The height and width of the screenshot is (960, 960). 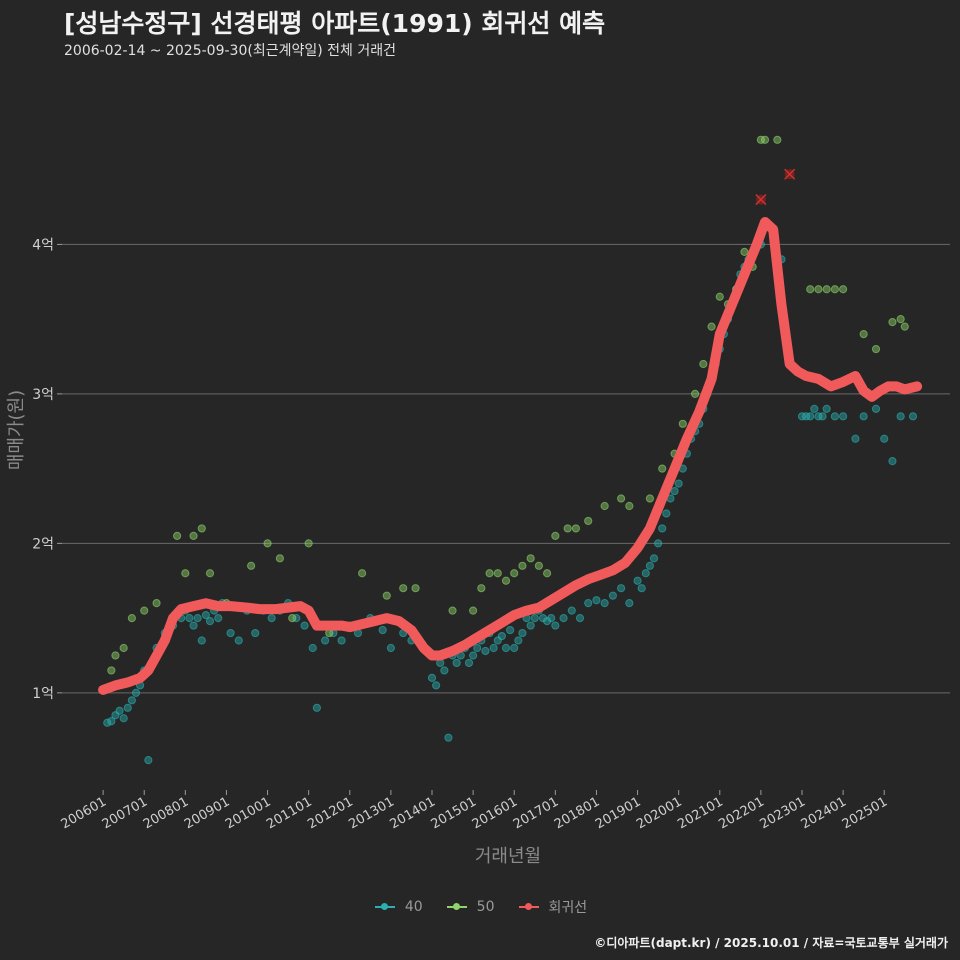 What do you see at coordinates (289, 813) in the screenshot?
I see `x-tick-label: 201101` at bounding box center [289, 813].